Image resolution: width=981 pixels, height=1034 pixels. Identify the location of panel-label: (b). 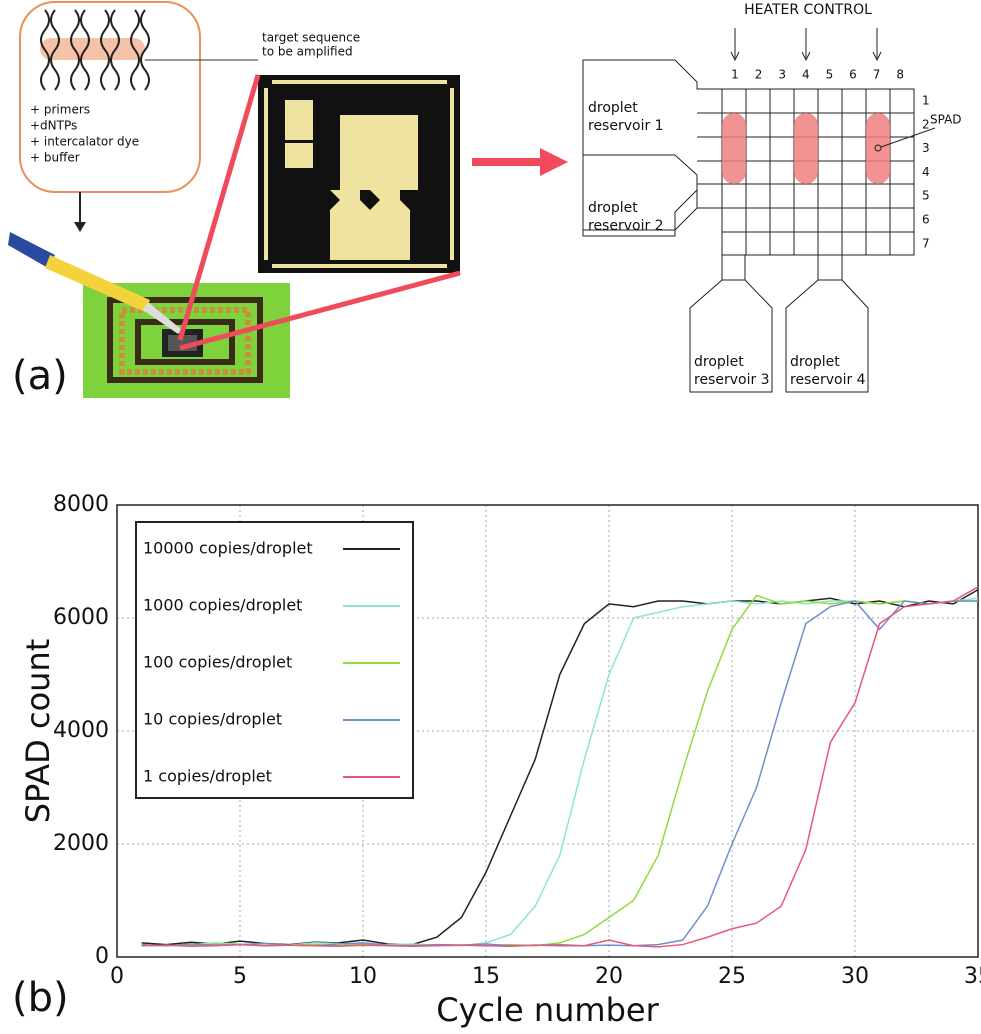
(40, 998).